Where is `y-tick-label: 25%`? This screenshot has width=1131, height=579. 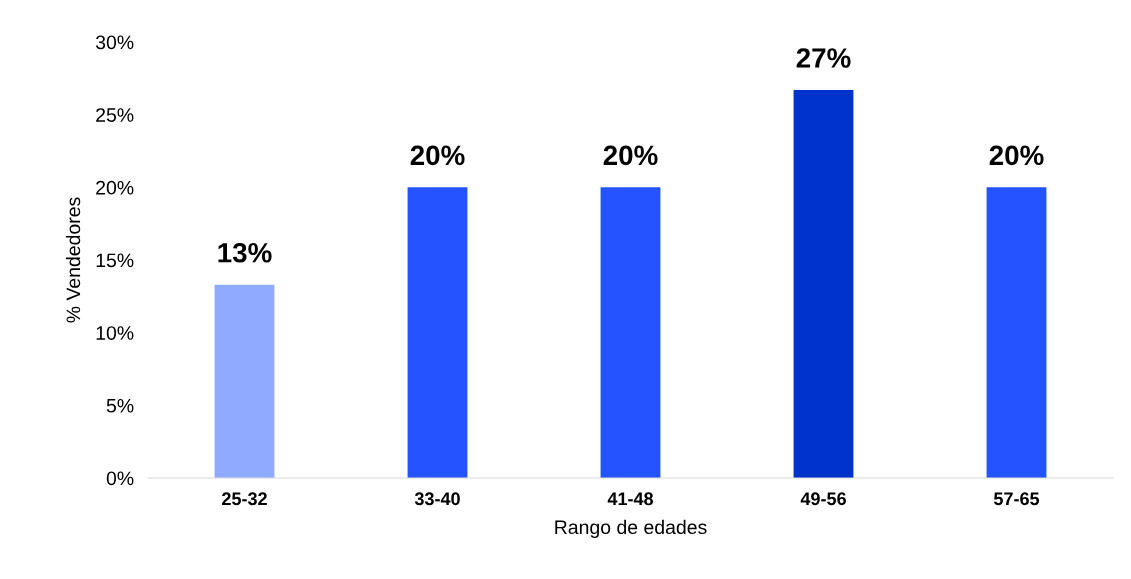
y-tick-label: 25% is located at coordinates (115, 115).